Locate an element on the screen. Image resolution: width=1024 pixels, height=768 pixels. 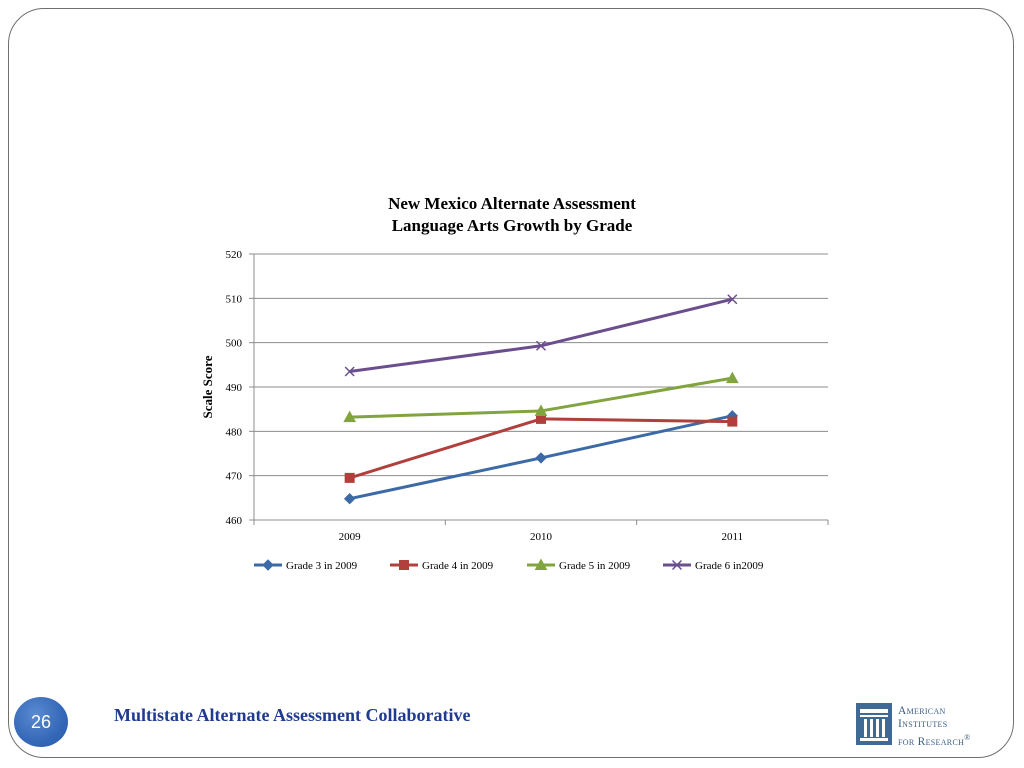
legend-item: Grade 4 in 2009 is located at coordinates (442, 566).